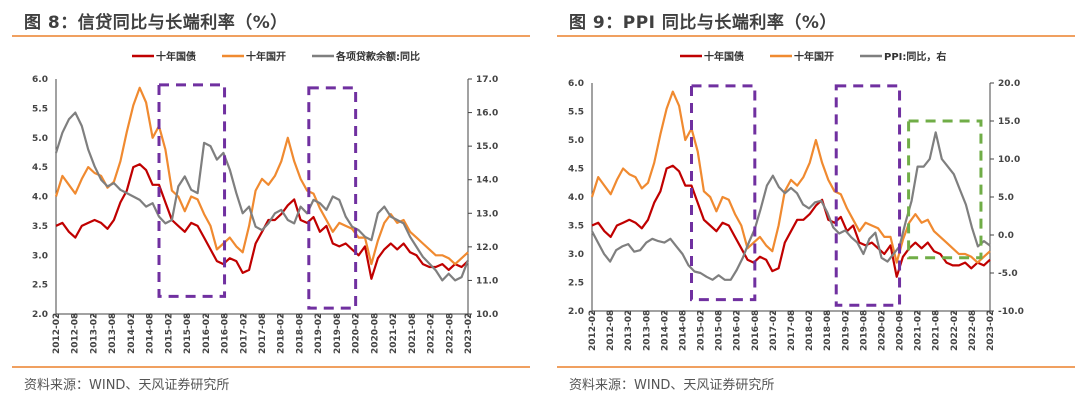  I want to click on series-line-third, so click(791, 206).